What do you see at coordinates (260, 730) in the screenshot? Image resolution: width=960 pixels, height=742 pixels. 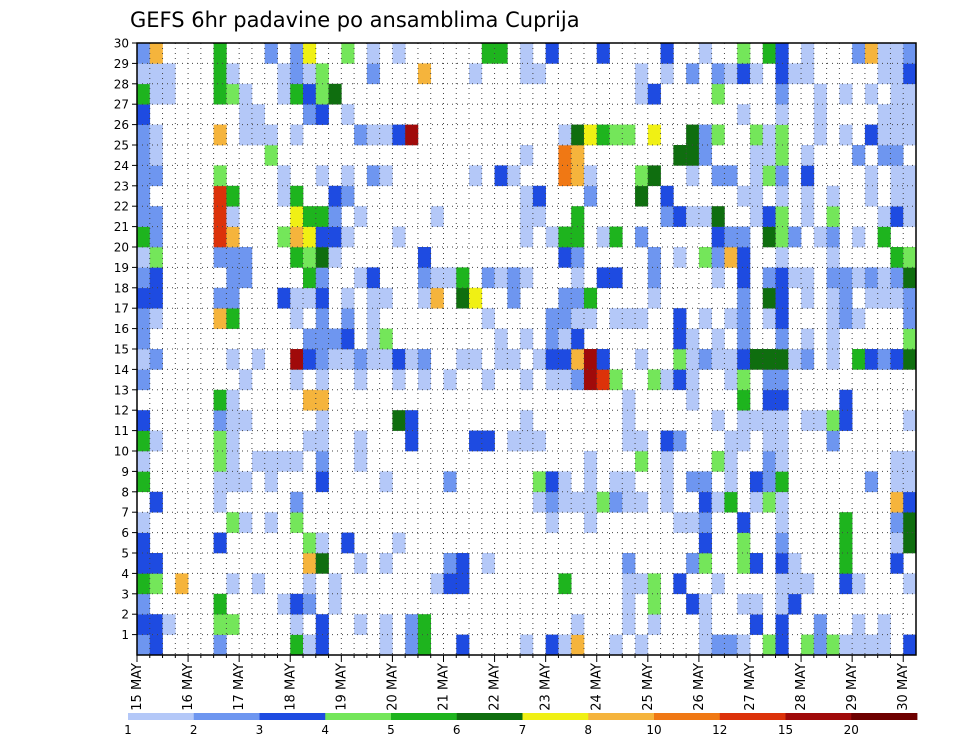 I see `legend-label: 3` at bounding box center [260, 730].